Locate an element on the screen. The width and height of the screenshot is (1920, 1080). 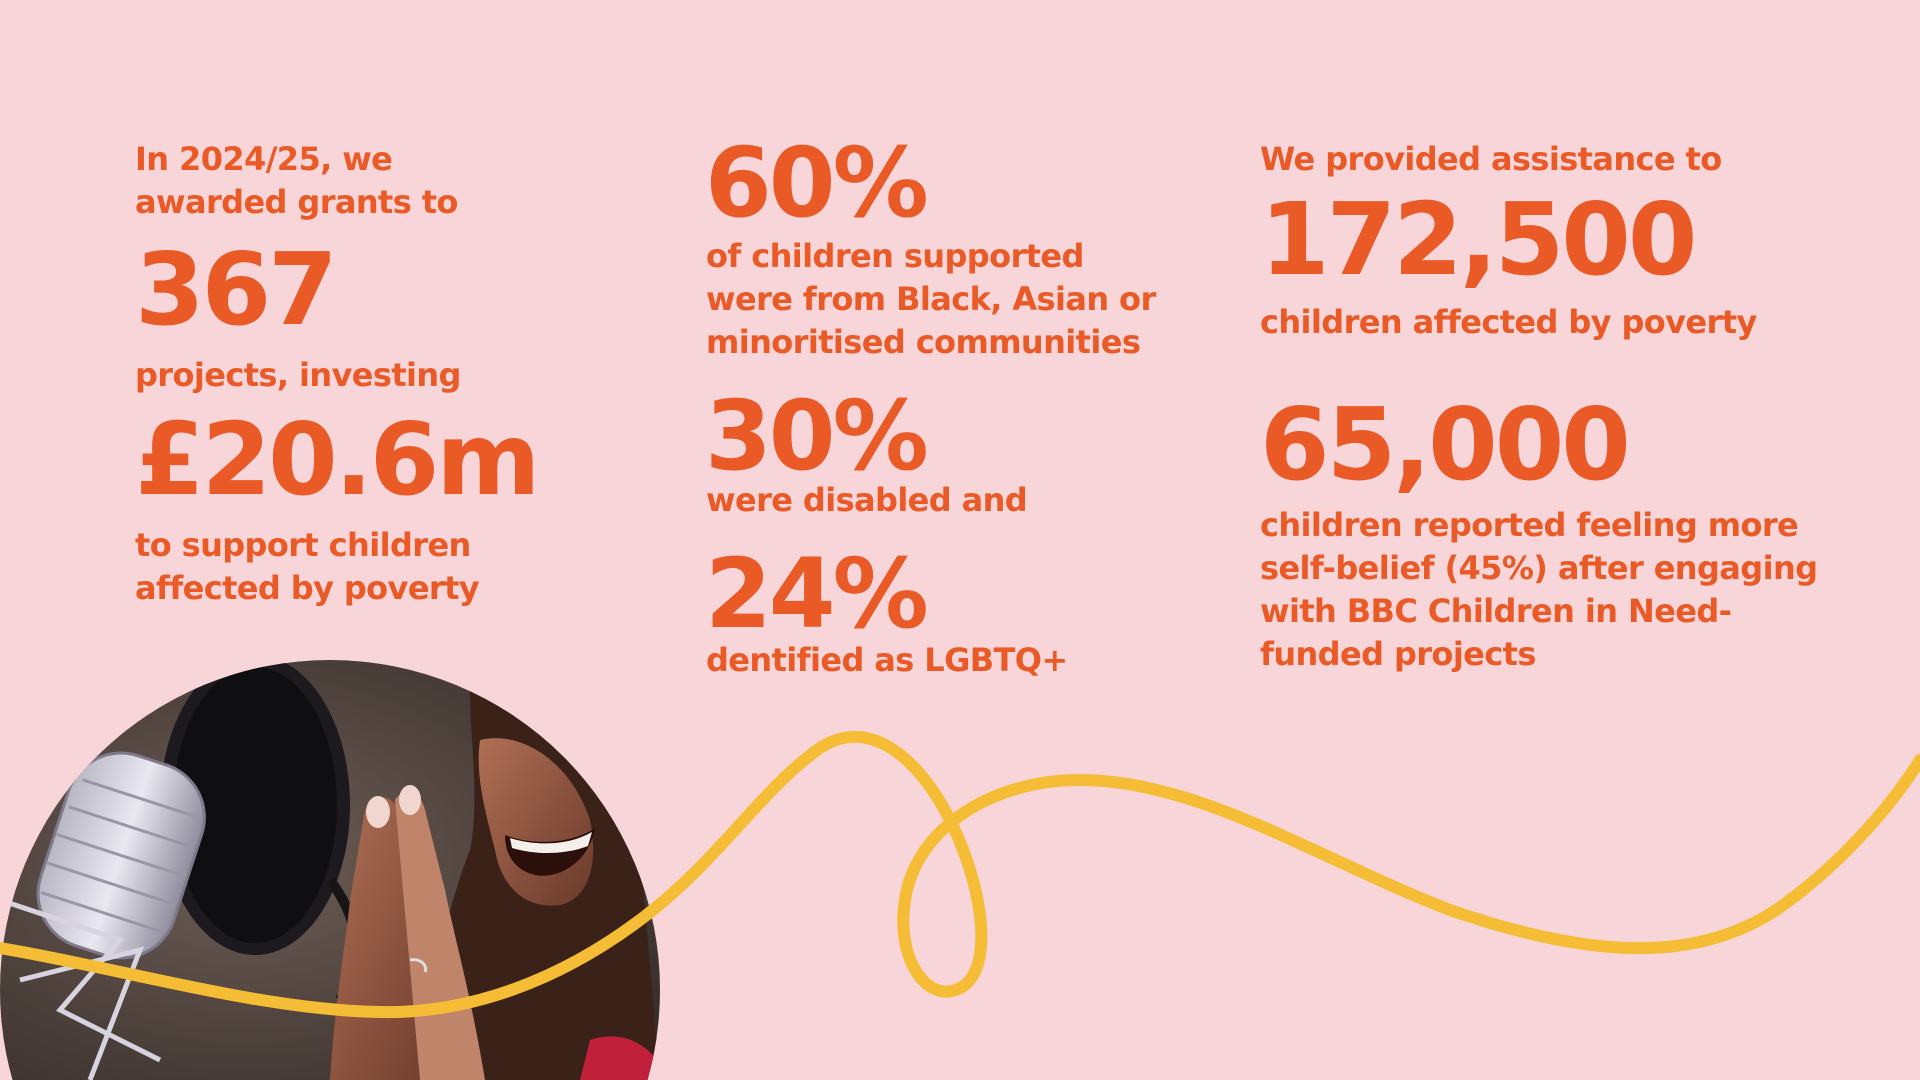
stat-24-percent: 24% is located at coordinates (817, 594).